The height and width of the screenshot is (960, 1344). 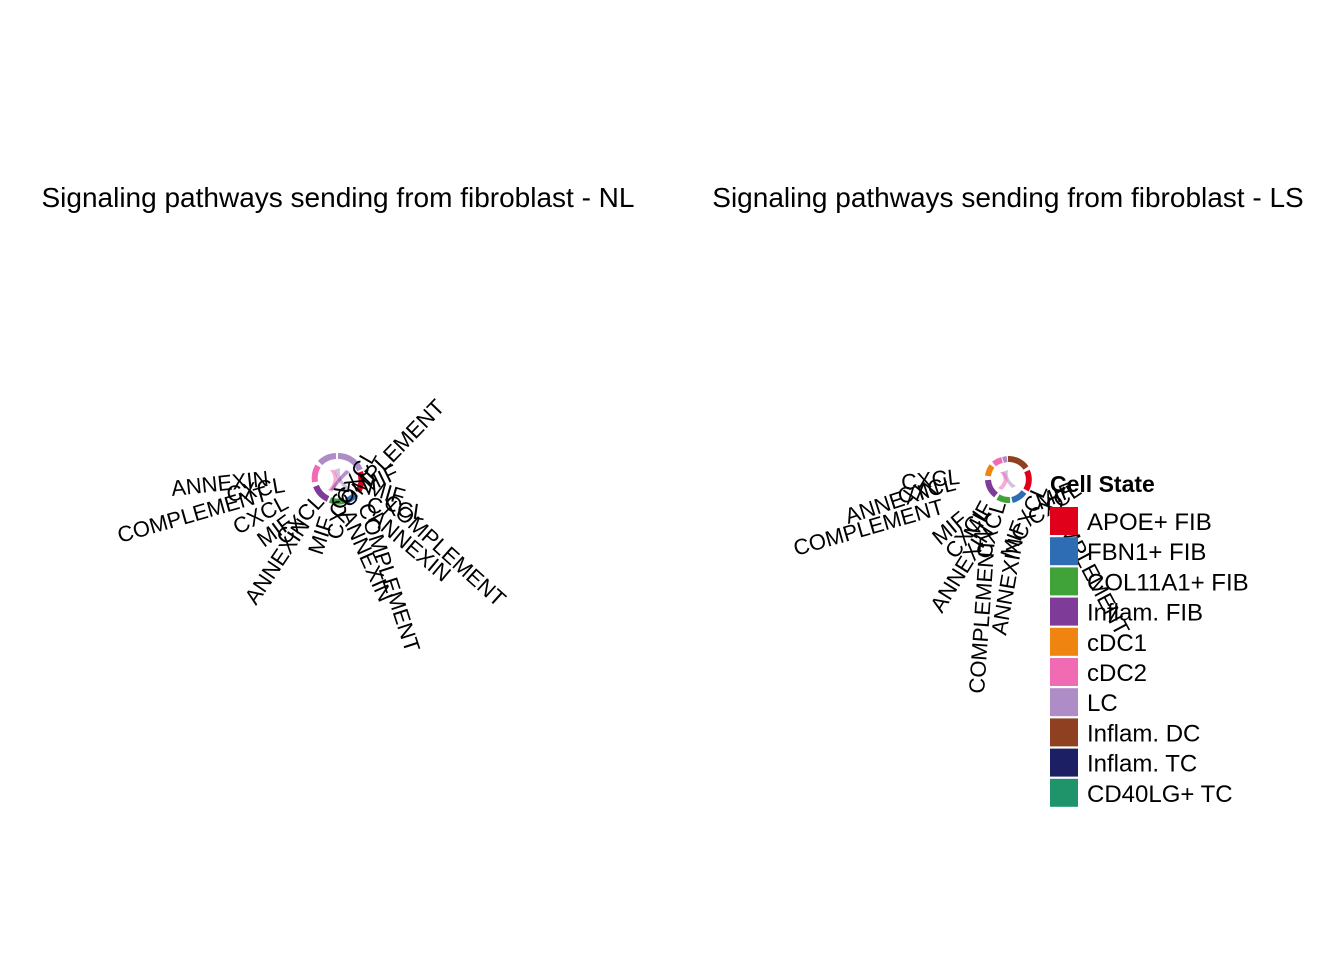 What do you see at coordinates (1102, 484) in the screenshot?
I see `legend-title: Cell State` at bounding box center [1102, 484].